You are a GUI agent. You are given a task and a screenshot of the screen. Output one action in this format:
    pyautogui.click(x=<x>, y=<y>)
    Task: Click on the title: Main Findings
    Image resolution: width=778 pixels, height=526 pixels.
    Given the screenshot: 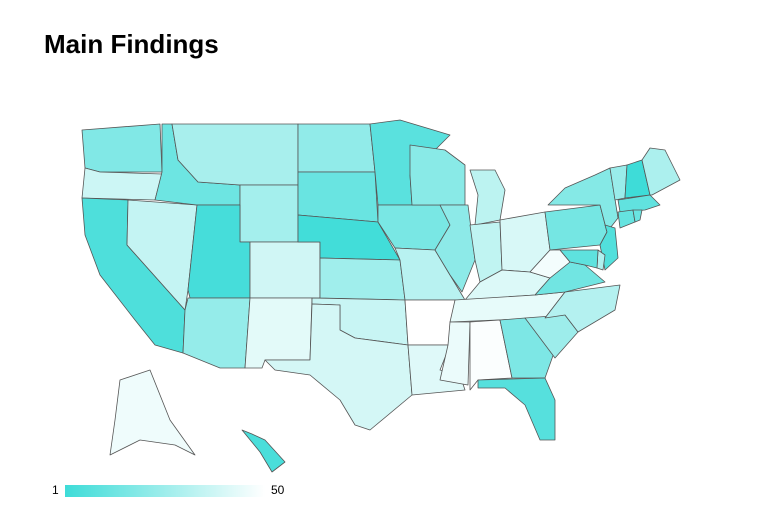 What is the action you would take?
    pyautogui.click(x=131, y=44)
    